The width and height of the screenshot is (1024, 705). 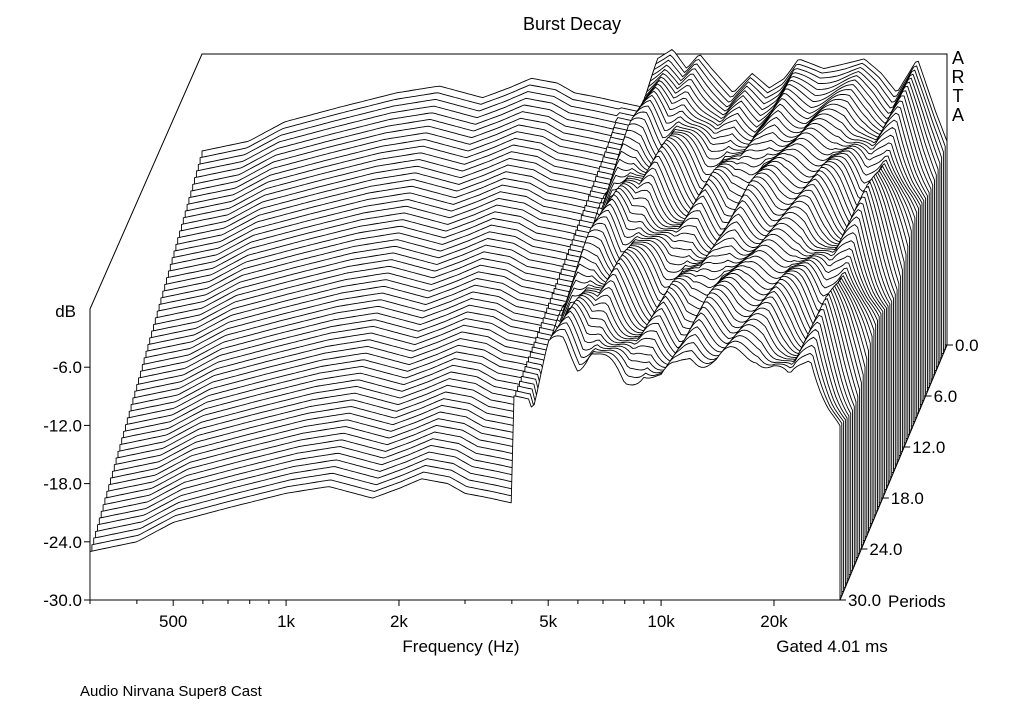 I want to click on x-axis-label: Frequency (Hz), so click(x=460, y=646).